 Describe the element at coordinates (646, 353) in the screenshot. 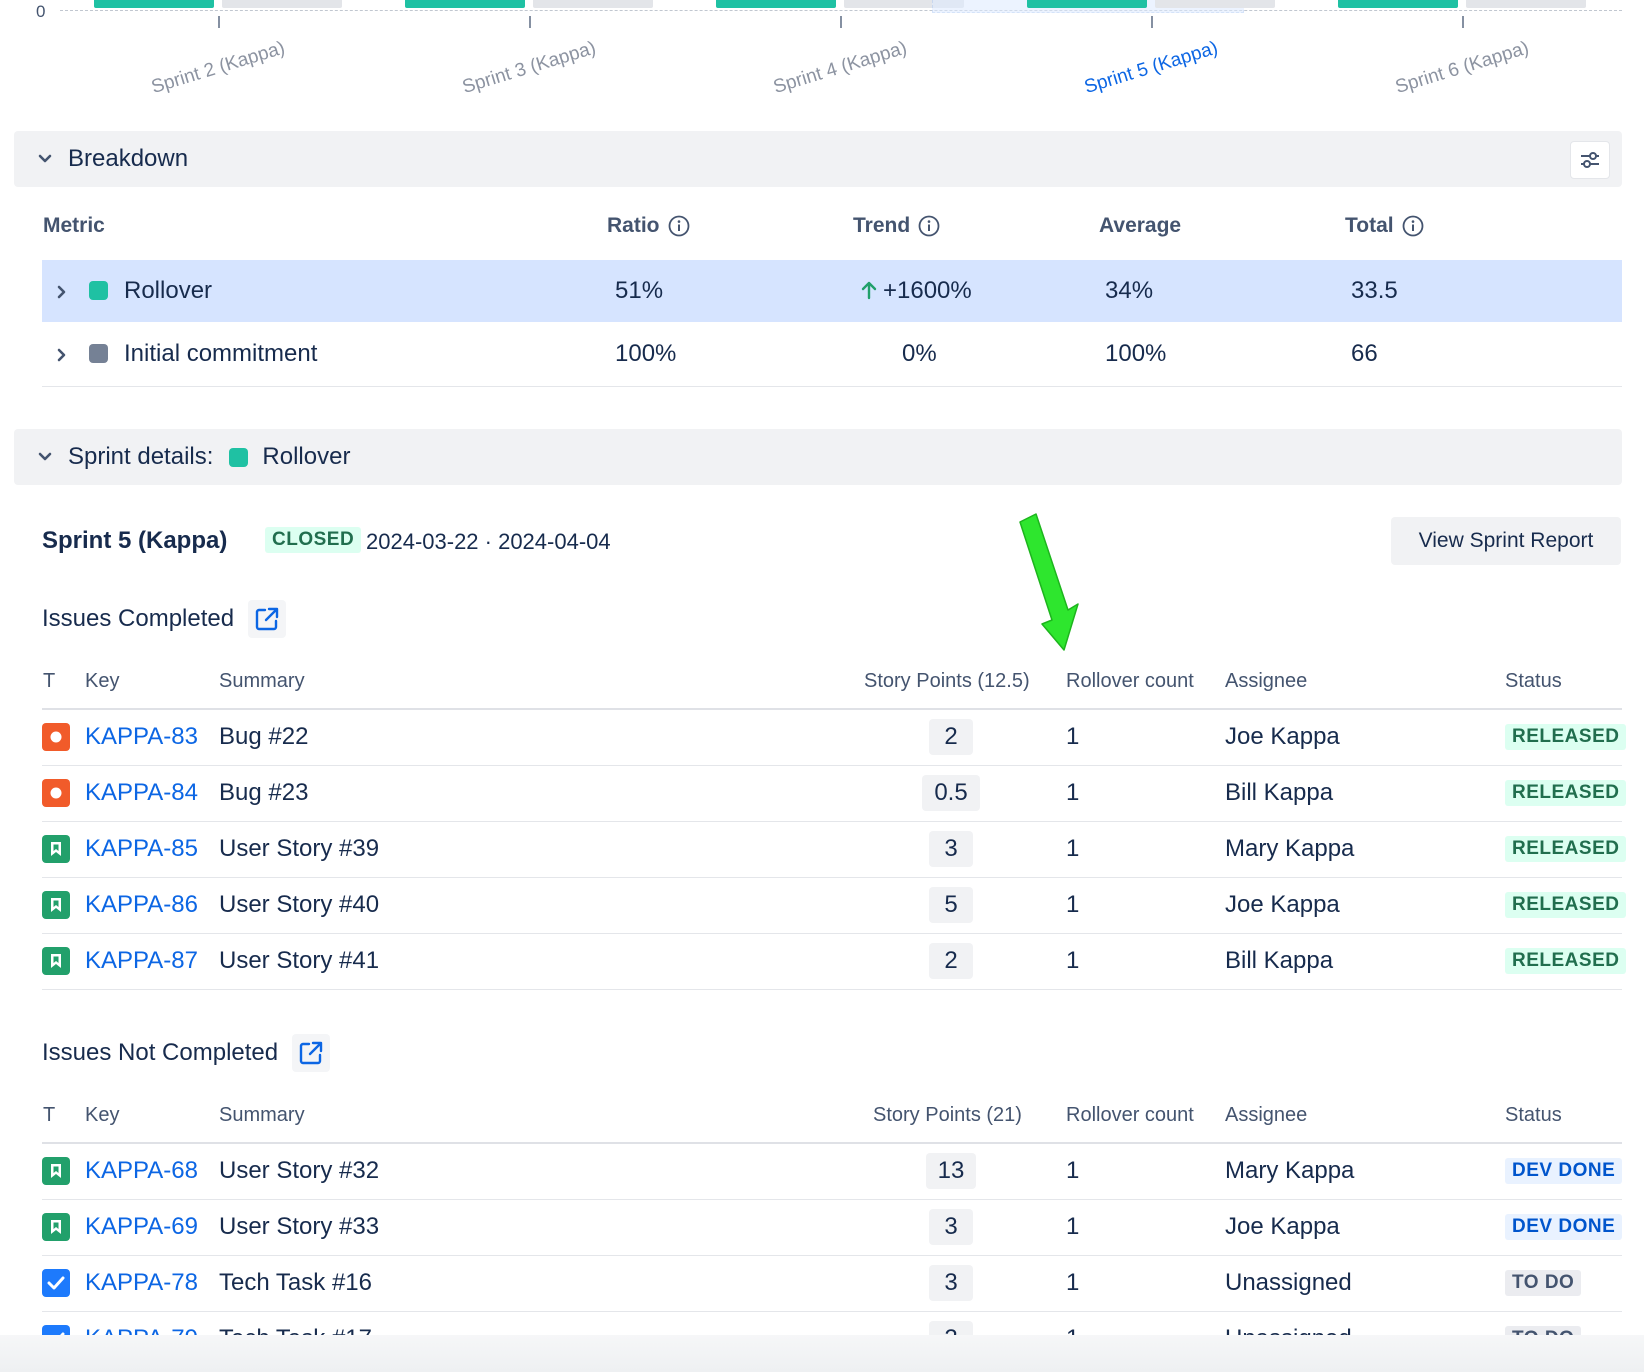

I see `ratio-value: 100%` at that location.